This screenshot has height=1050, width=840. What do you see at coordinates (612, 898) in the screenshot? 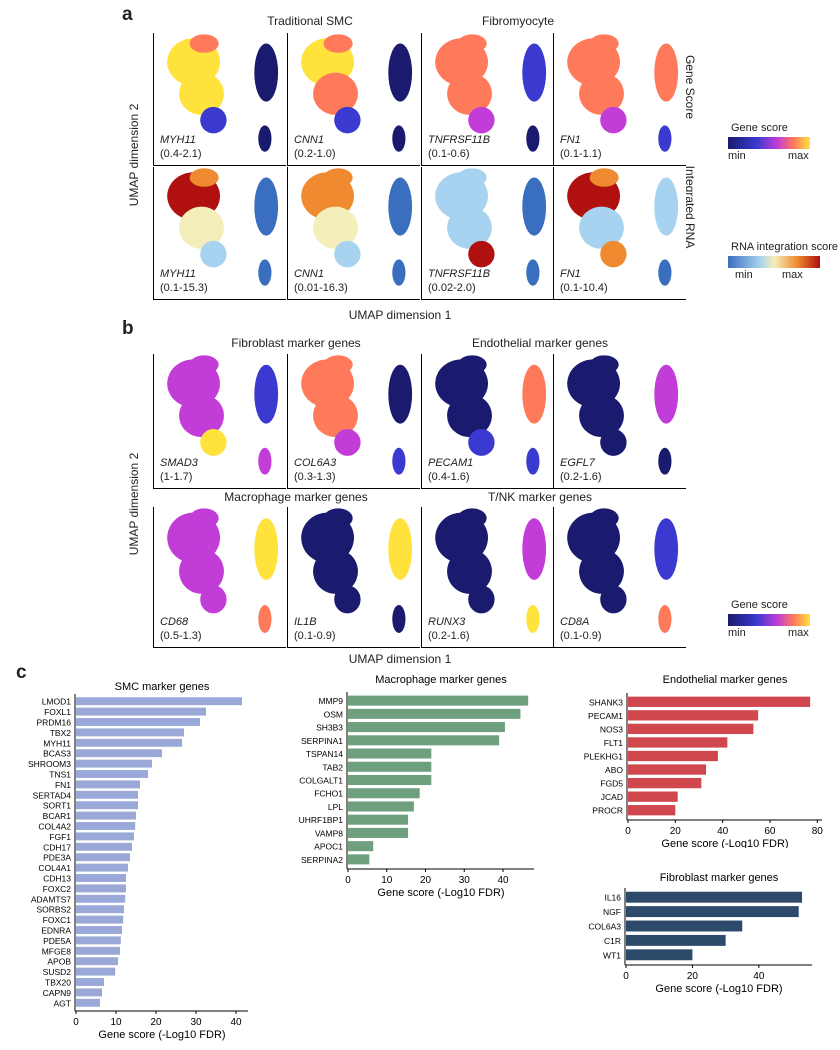
I see `category-label: IL16` at bounding box center [612, 898].